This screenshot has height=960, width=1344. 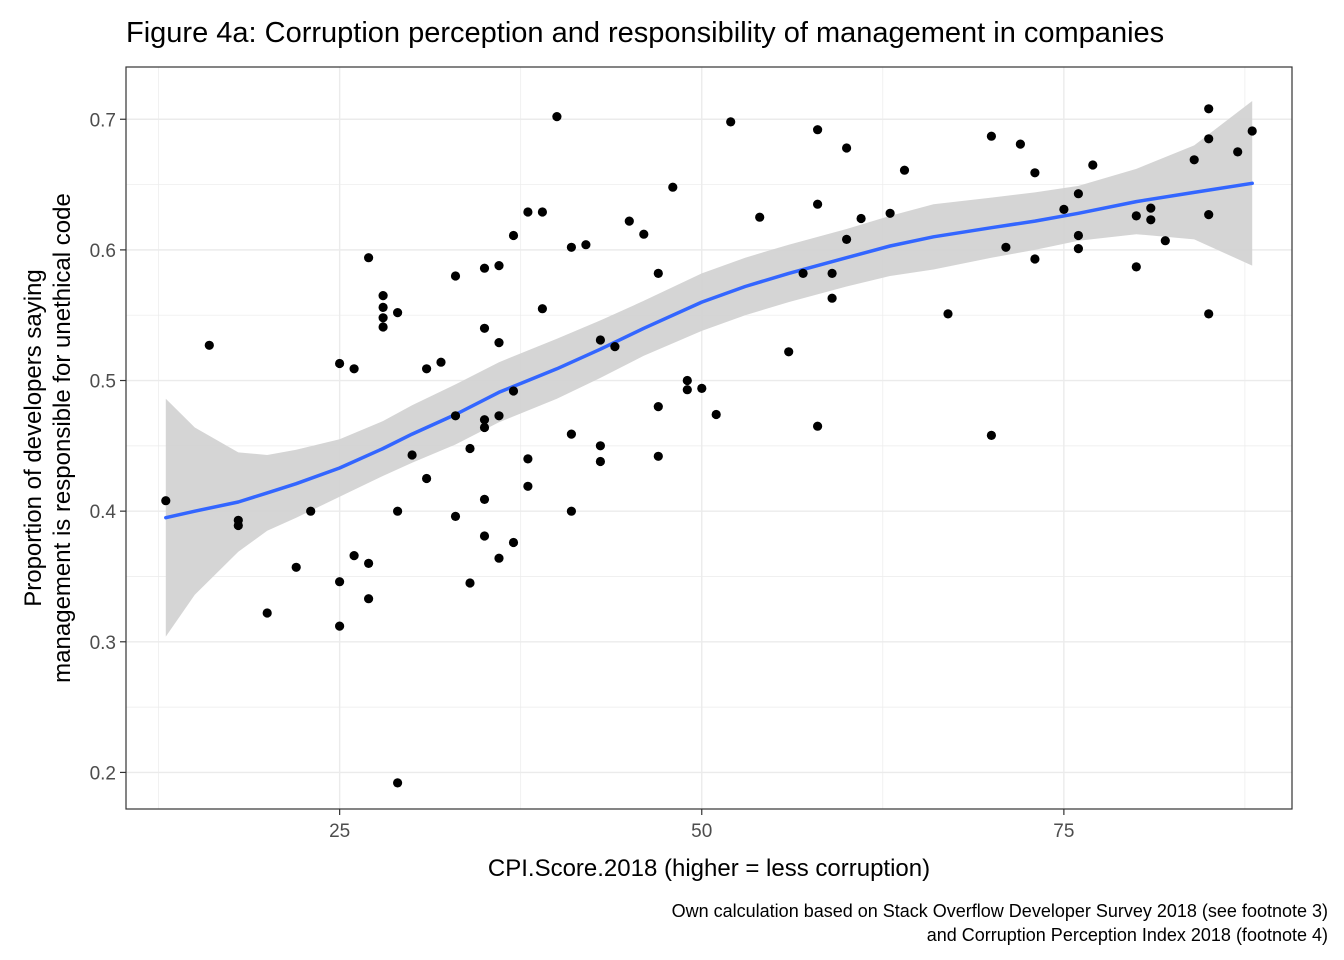 I want to click on x-tick-label: 50, so click(x=701, y=831).